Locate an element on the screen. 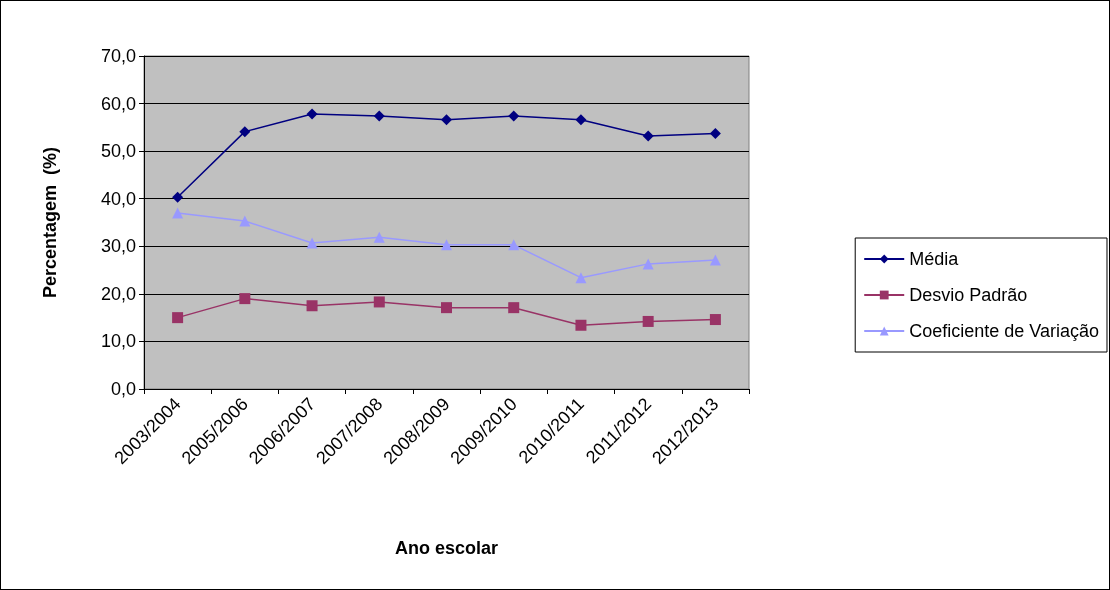 This screenshot has height=590, width=1110. x-axis-title: Ano escolar is located at coordinates (446, 548).